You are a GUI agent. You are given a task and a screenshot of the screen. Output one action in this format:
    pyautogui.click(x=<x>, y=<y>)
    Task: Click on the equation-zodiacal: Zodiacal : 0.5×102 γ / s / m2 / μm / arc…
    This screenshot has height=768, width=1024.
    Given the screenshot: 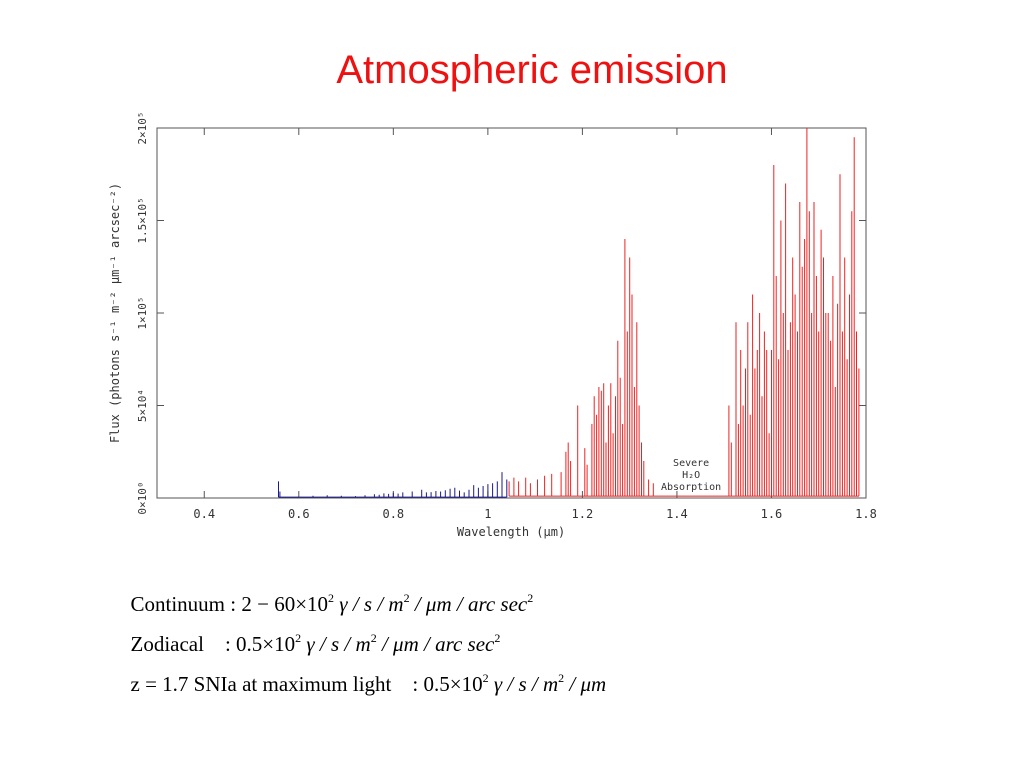 What is the action you would take?
    pyautogui.click(x=315, y=643)
    